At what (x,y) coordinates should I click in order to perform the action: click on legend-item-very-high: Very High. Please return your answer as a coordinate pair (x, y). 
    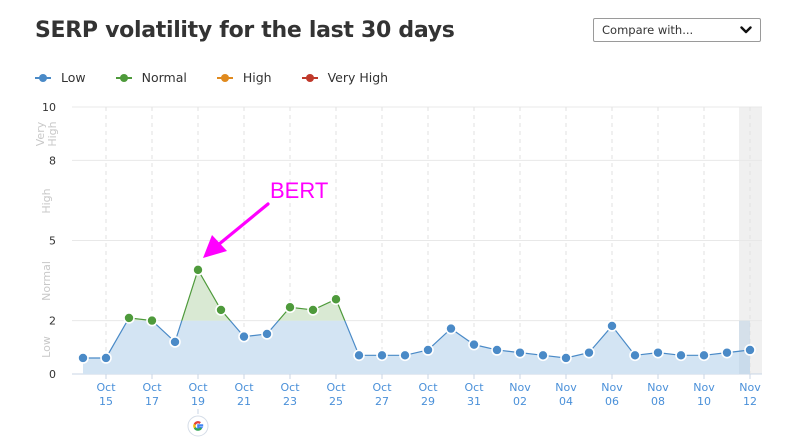
    Looking at the image, I should click on (345, 77).